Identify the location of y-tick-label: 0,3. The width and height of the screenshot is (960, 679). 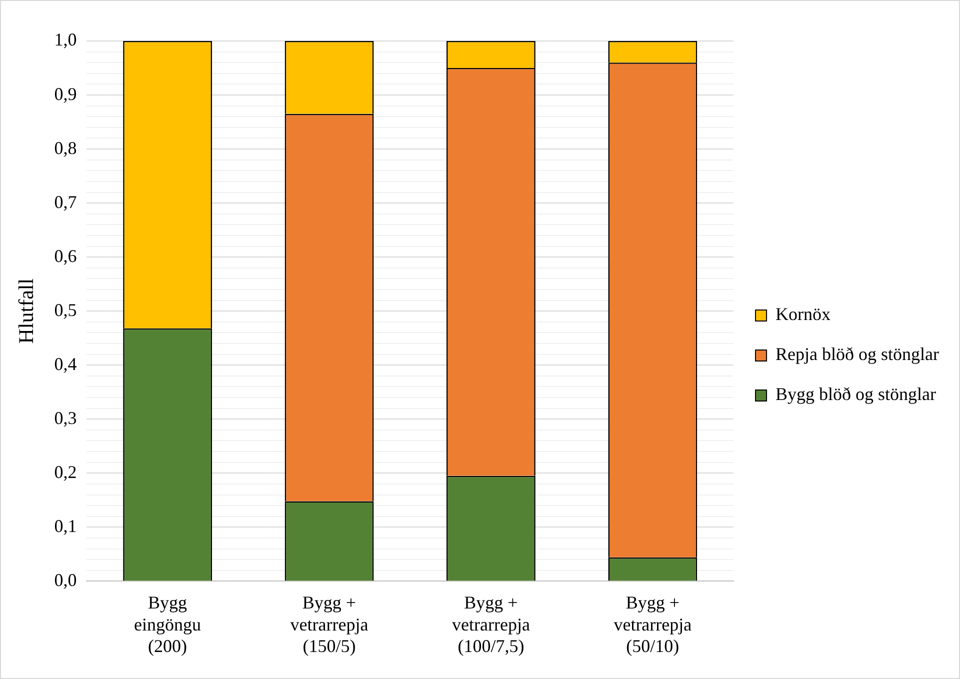
(65, 418).